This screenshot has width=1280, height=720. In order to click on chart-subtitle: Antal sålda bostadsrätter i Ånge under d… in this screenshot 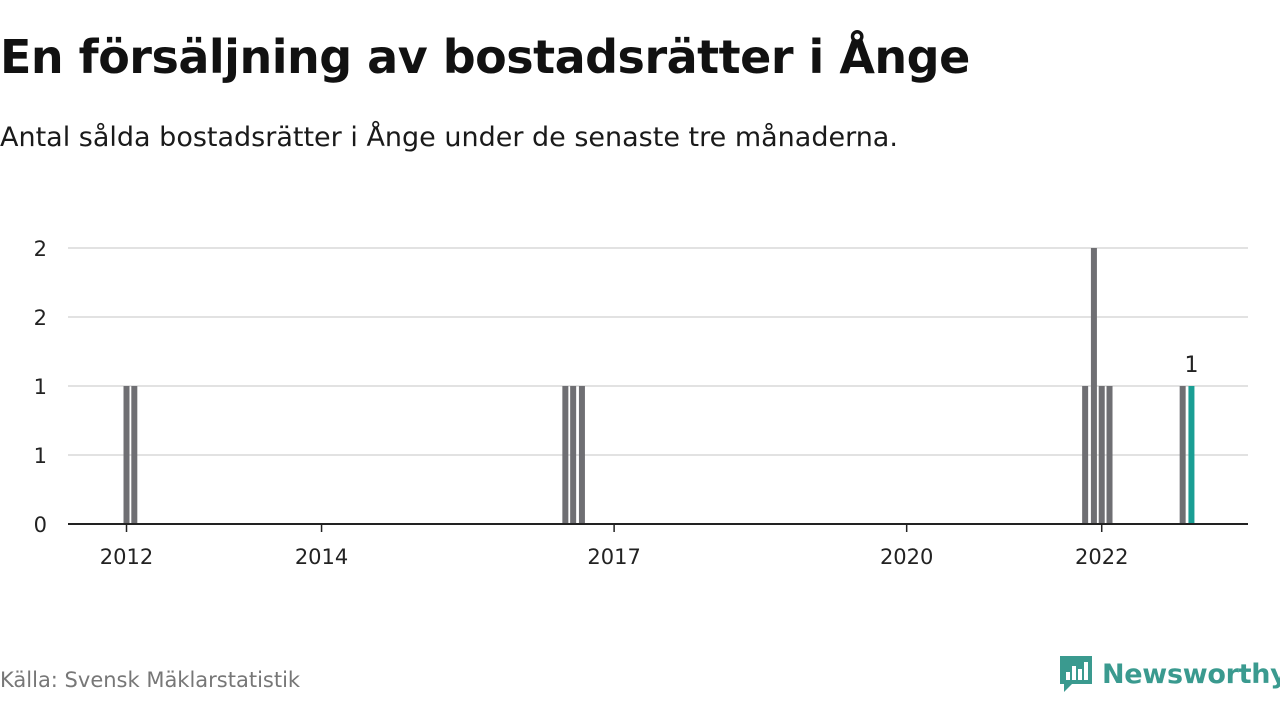, I will do `click(449, 137)`.